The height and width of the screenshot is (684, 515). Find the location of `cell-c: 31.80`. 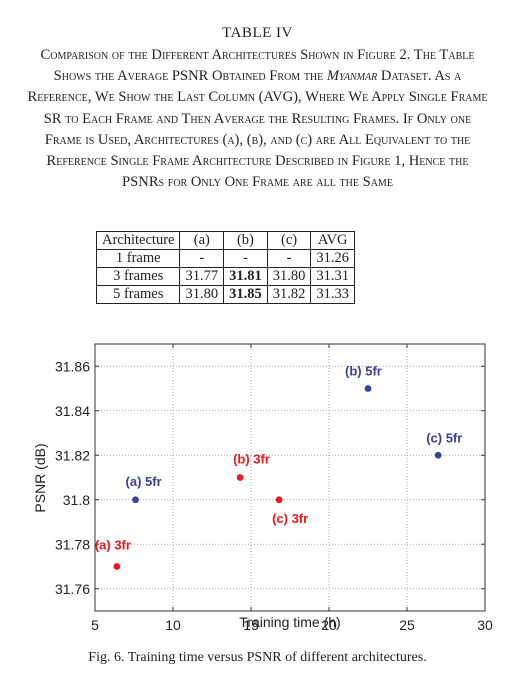

cell-c: 31.80 is located at coordinates (289, 276).